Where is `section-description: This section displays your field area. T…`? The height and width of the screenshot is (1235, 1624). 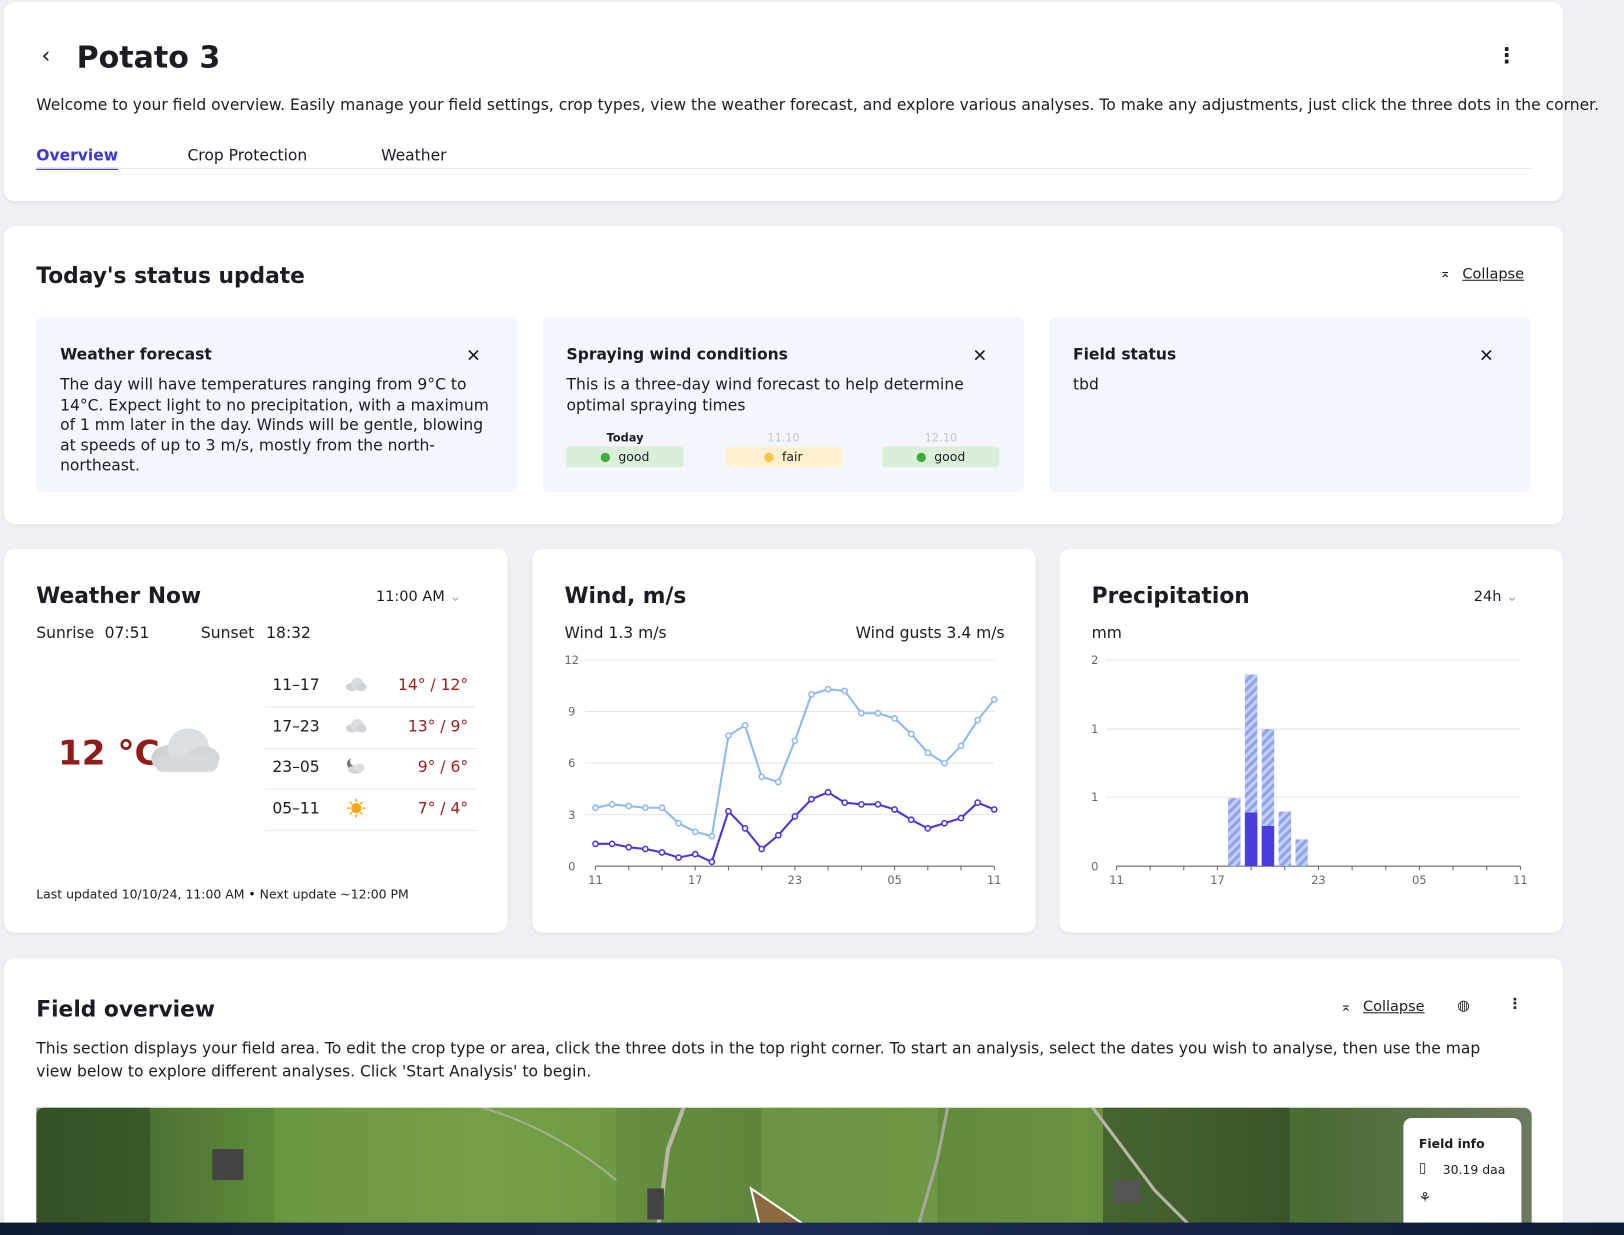 section-description: This section displays your field area. T… is located at coordinates (758, 1060).